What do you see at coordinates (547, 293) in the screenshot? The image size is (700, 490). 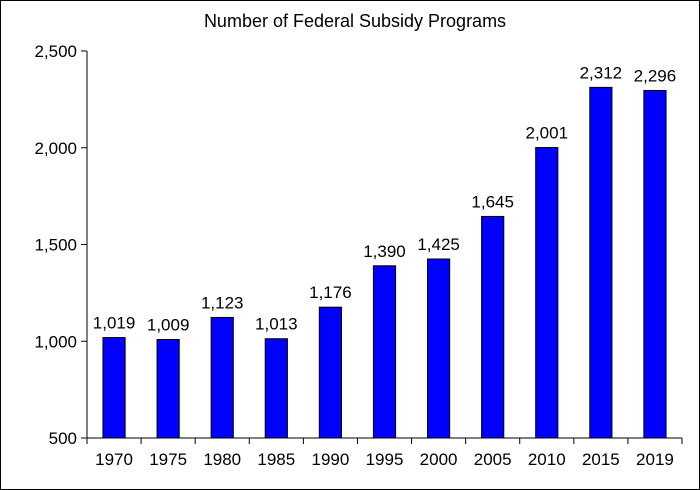 I see `bar-2010` at bounding box center [547, 293].